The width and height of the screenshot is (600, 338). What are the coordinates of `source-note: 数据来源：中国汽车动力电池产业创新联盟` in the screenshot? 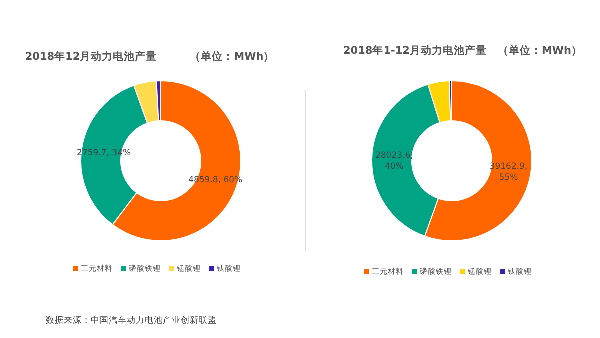 It's located at (131, 320).